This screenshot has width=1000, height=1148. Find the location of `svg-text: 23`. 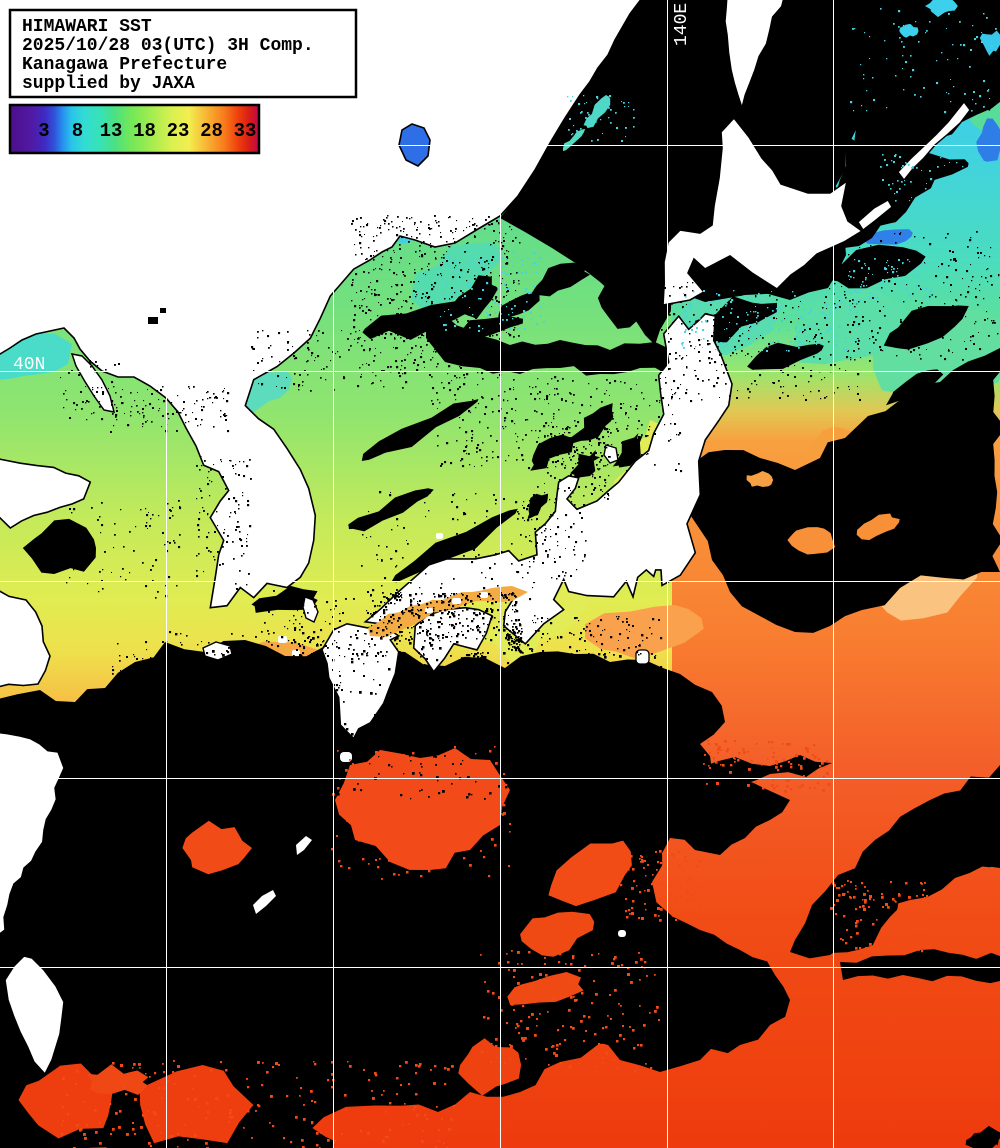

svg-text: 23 is located at coordinates (178, 131).